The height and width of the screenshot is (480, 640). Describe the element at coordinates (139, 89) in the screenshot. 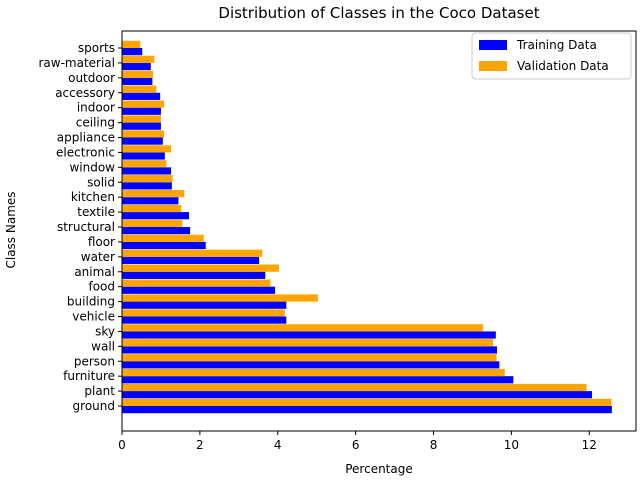

I see `bar-validation-accessory` at that location.